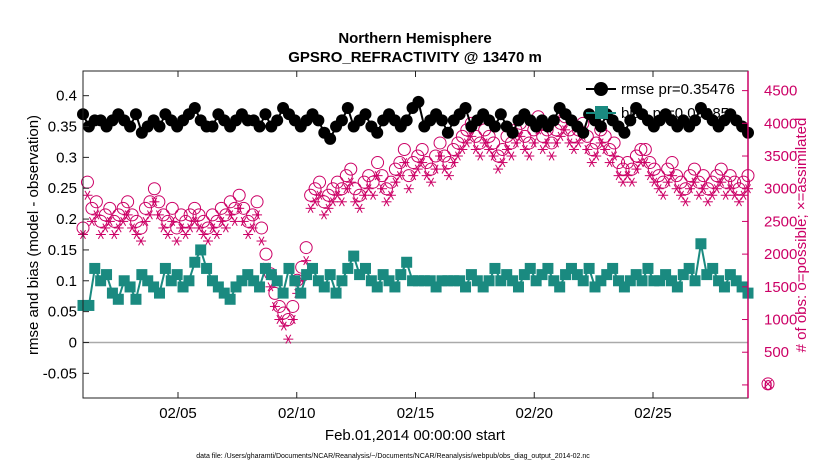  I want to click on y-right-tick-label: 0, so click(768, 385).